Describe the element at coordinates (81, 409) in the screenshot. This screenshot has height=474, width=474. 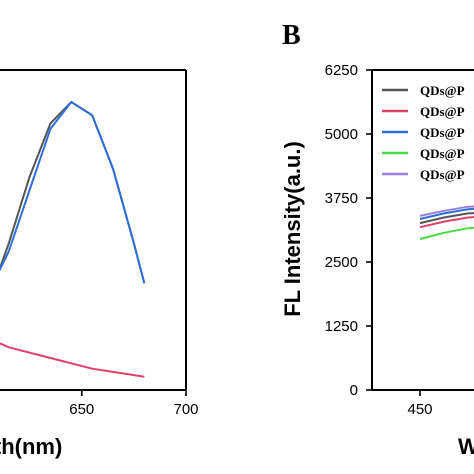
I see `panel-a-x-tick-label: 650` at that location.